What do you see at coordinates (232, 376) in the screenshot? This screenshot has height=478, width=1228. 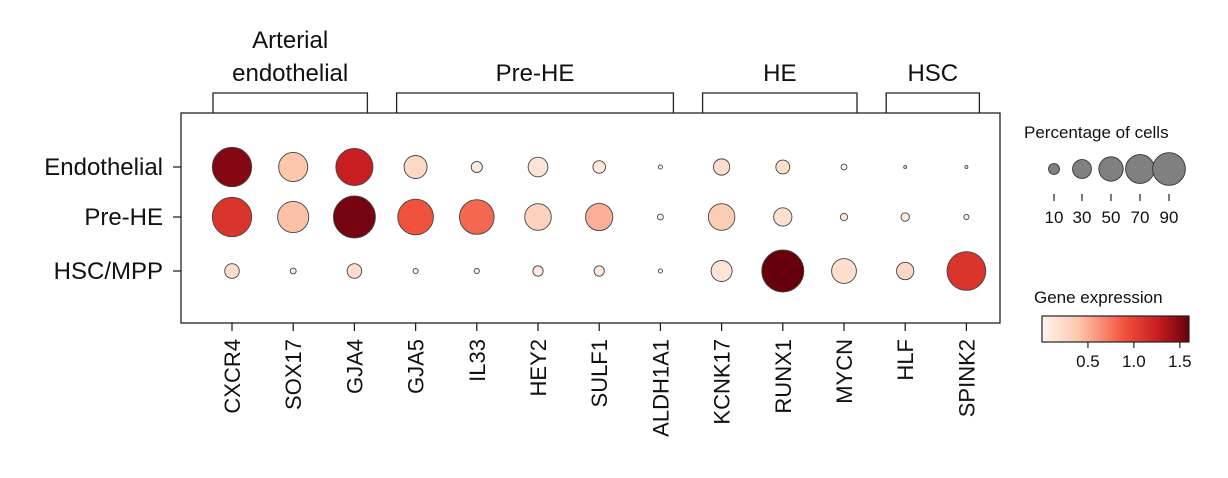 I see `gene-label: CXCR4` at bounding box center [232, 376].